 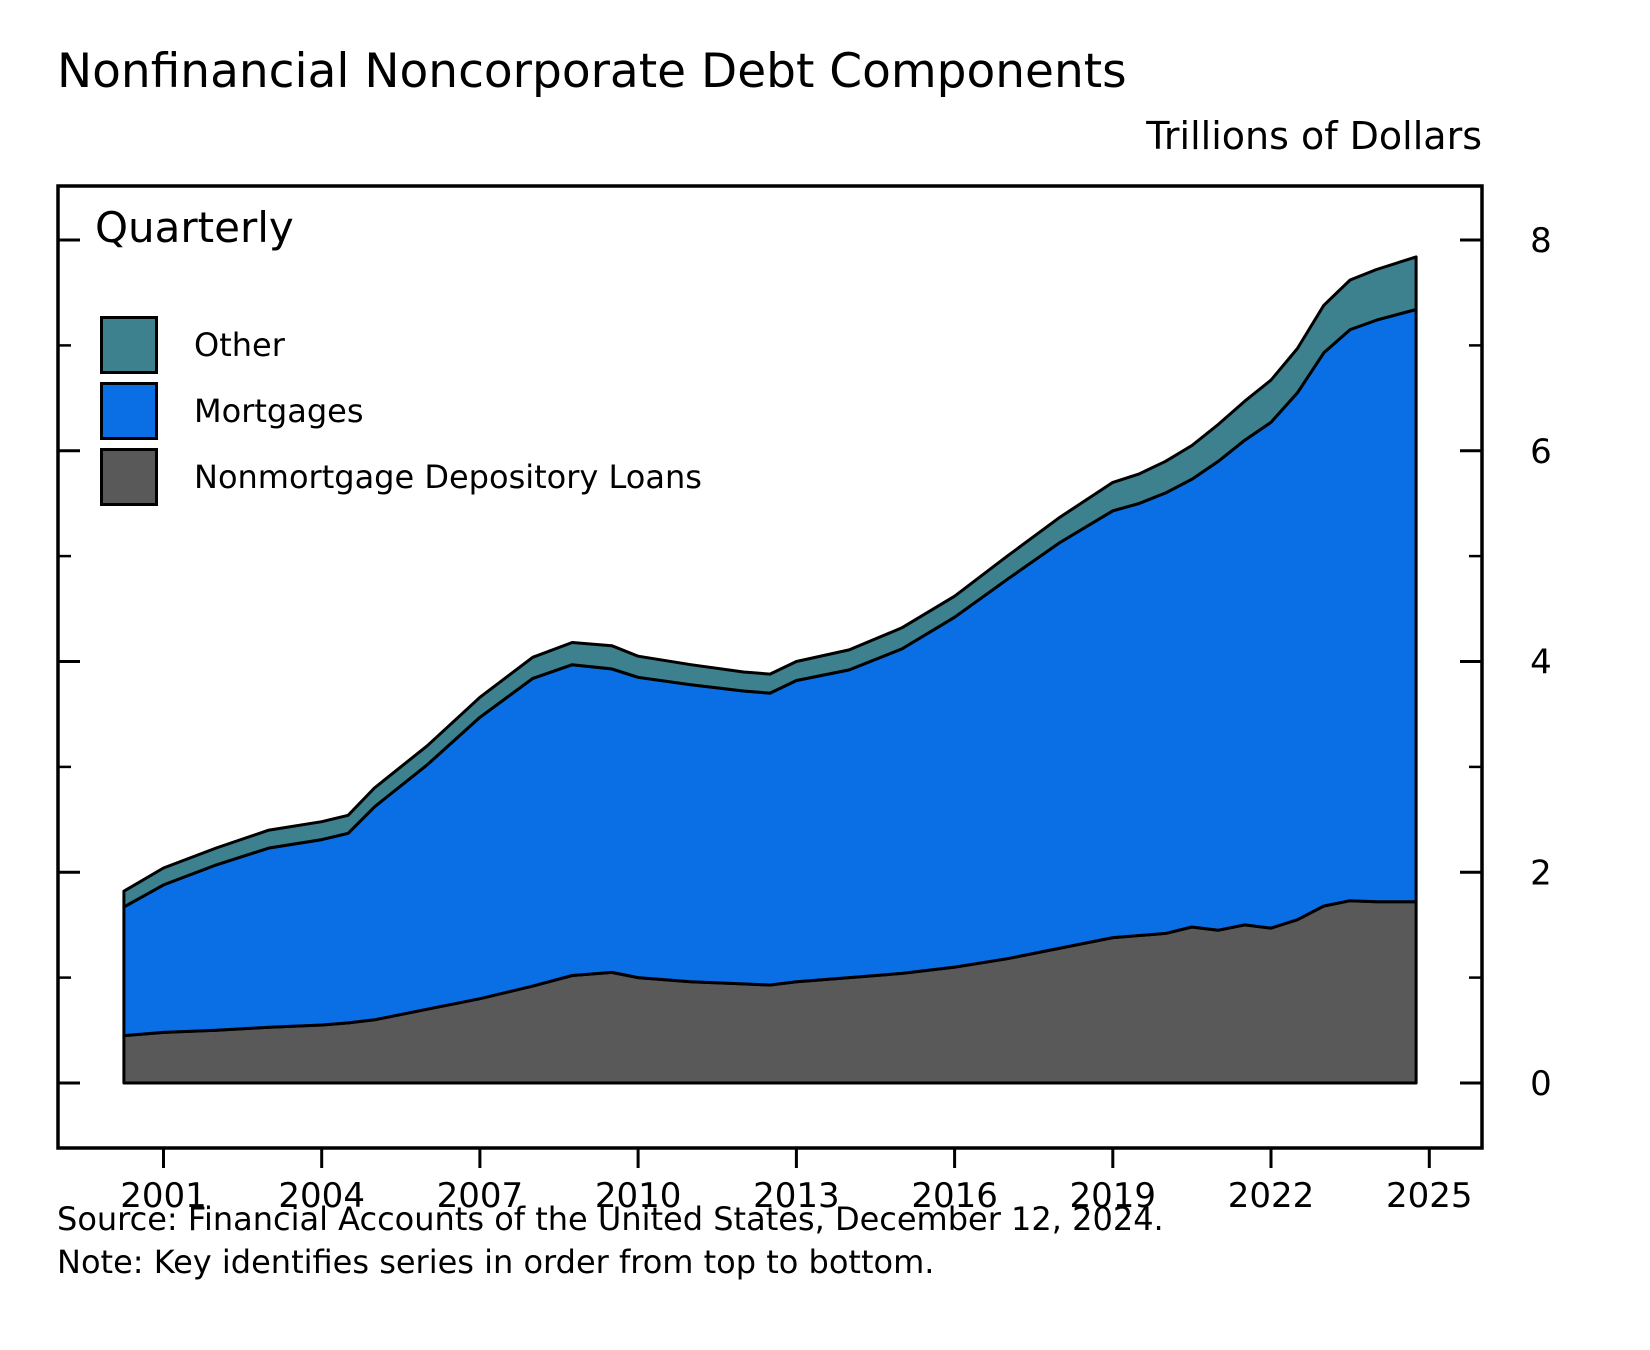 What do you see at coordinates (129, 345) in the screenshot?
I see `legend-swatch-other` at bounding box center [129, 345].